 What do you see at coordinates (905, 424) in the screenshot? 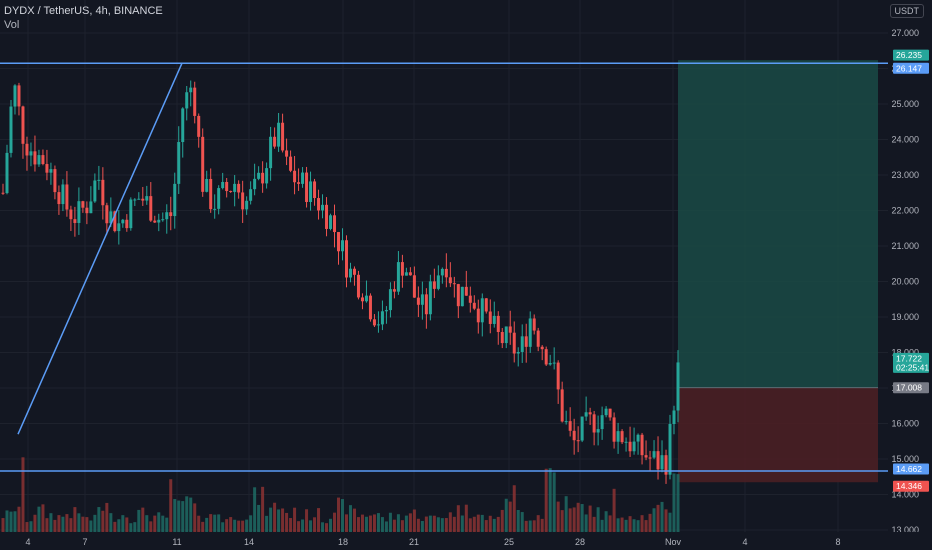
I see `price-tick-label: 16.000` at bounding box center [905, 424].